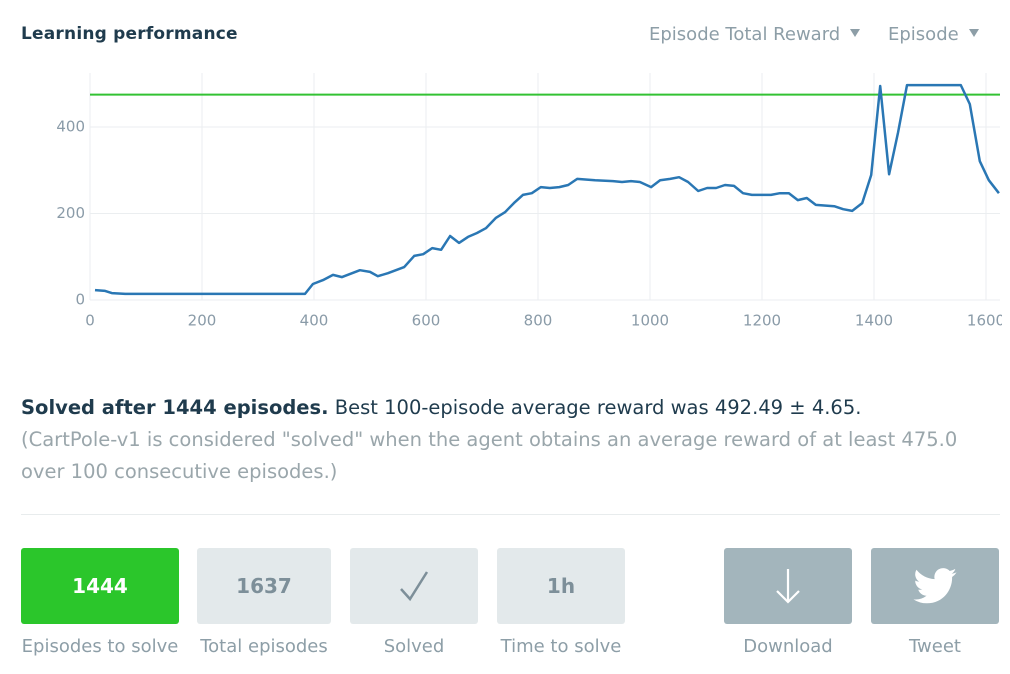 This screenshot has height=674, width=1010. What do you see at coordinates (80, 300) in the screenshot?
I see `y-tick-label: 0` at bounding box center [80, 300].